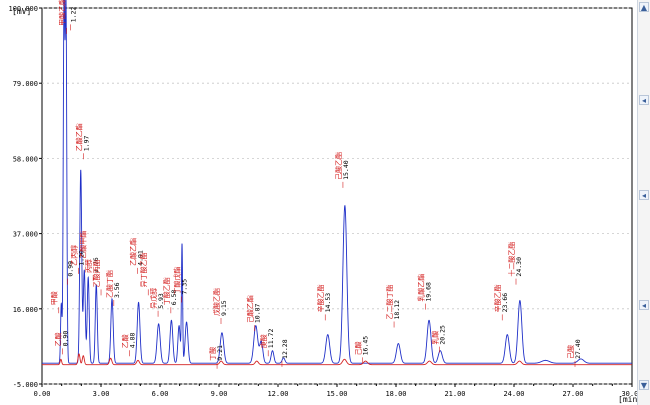 The height and width of the screenshot is (405, 650). What do you see at coordinates (62, 13) in the screenshot?
I see `peak-name-label: 甲酸乙酯` at bounding box center [62, 13].